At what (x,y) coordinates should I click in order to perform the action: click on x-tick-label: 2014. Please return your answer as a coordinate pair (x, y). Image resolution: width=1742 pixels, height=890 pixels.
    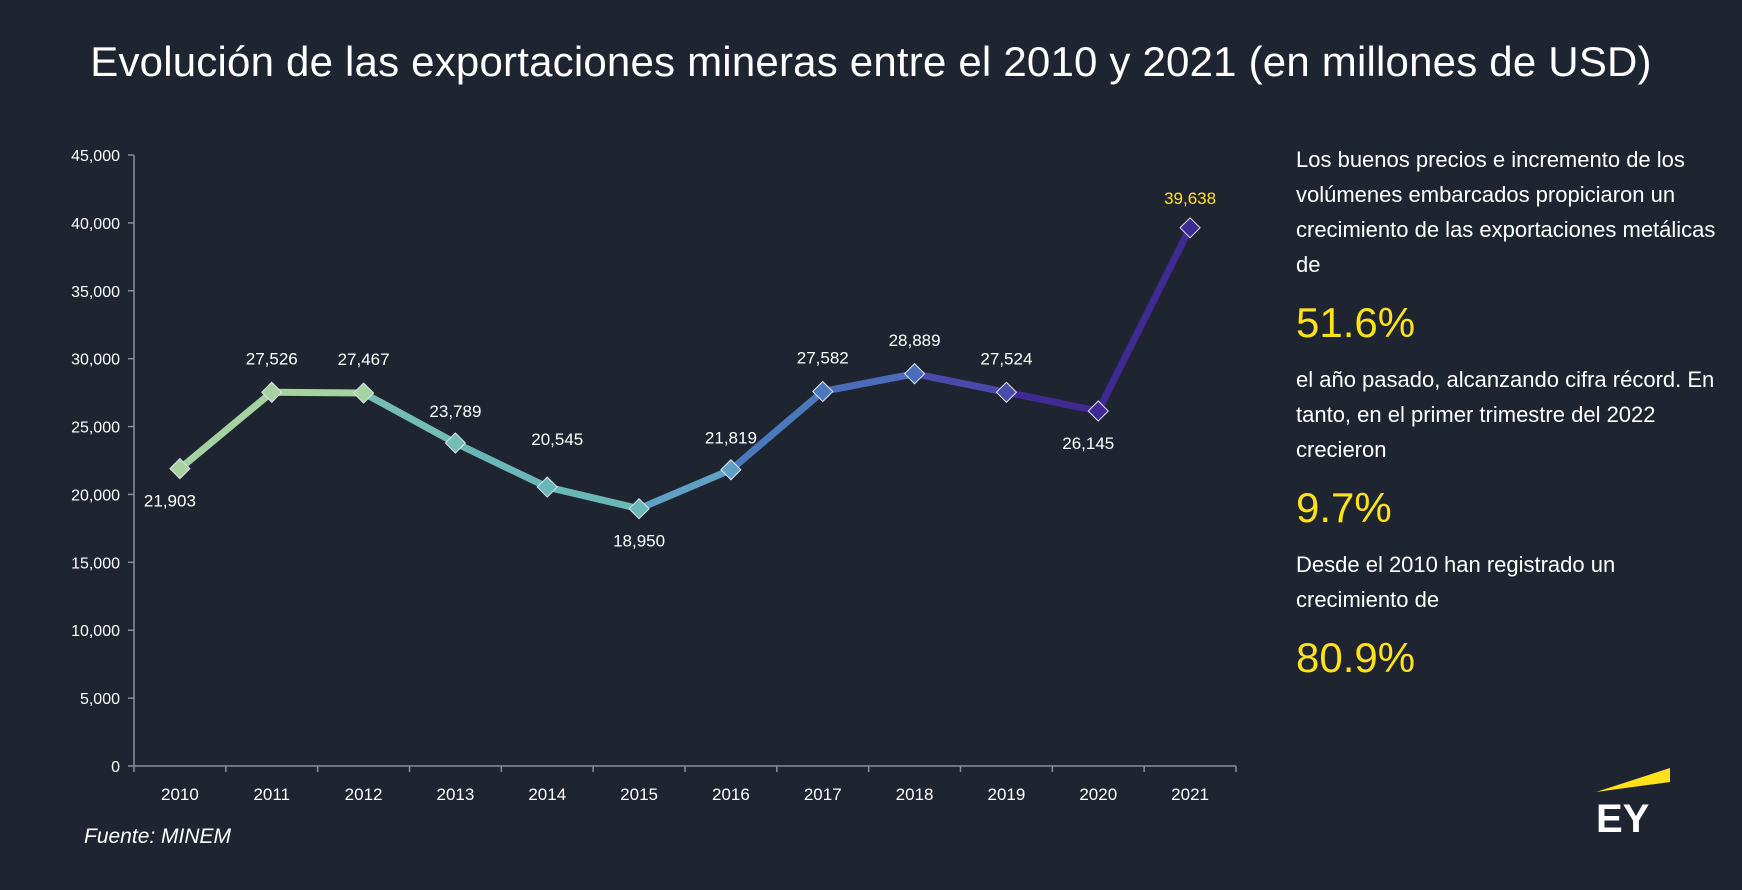
    Looking at the image, I should click on (547, 794).